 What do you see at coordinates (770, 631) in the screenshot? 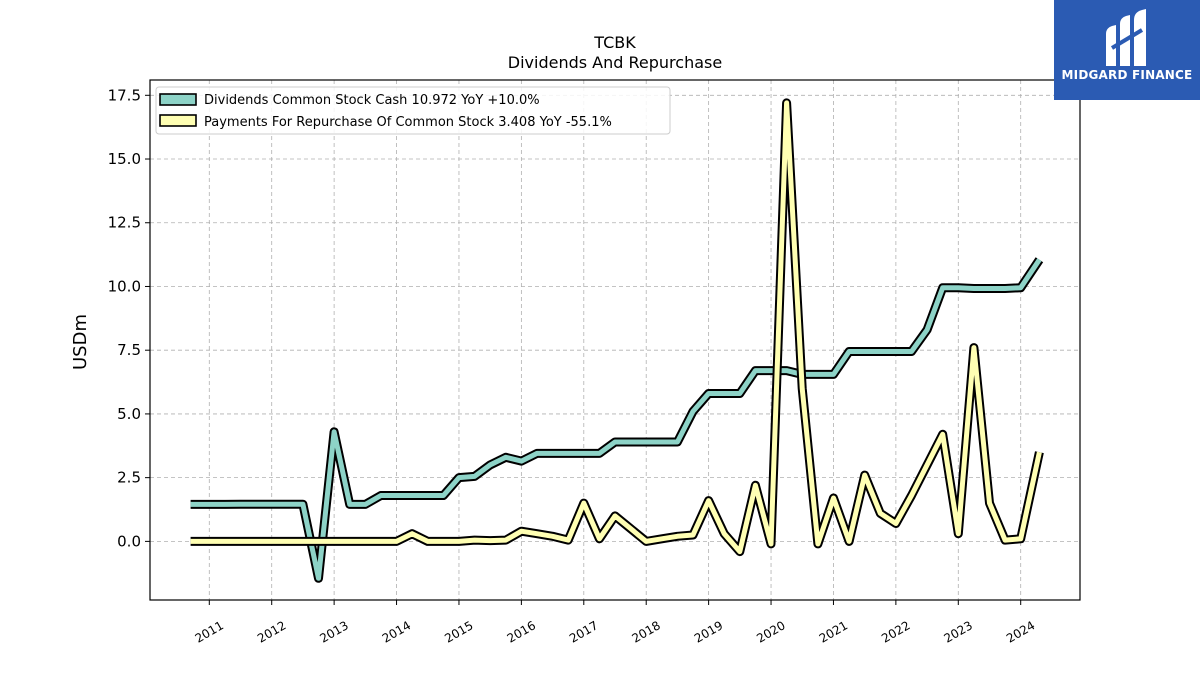
I see `x-tick-label: 2020` at bounding box center [770, 631].